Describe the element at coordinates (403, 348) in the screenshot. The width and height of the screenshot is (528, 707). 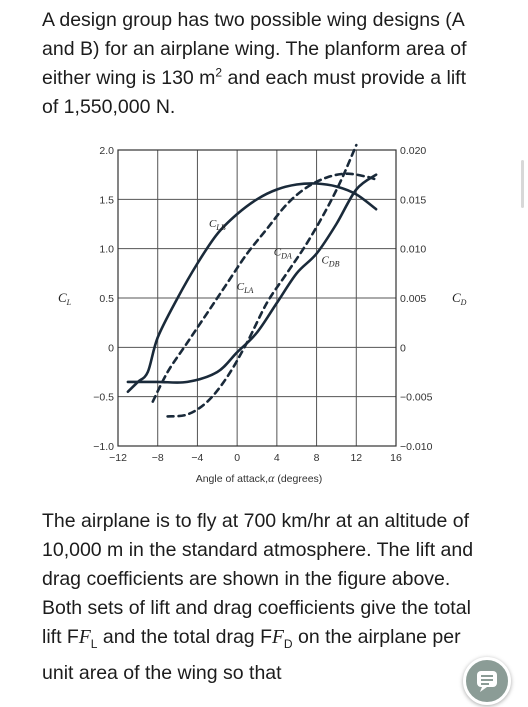
I see `right-axis-tick-label: 0` at that location.